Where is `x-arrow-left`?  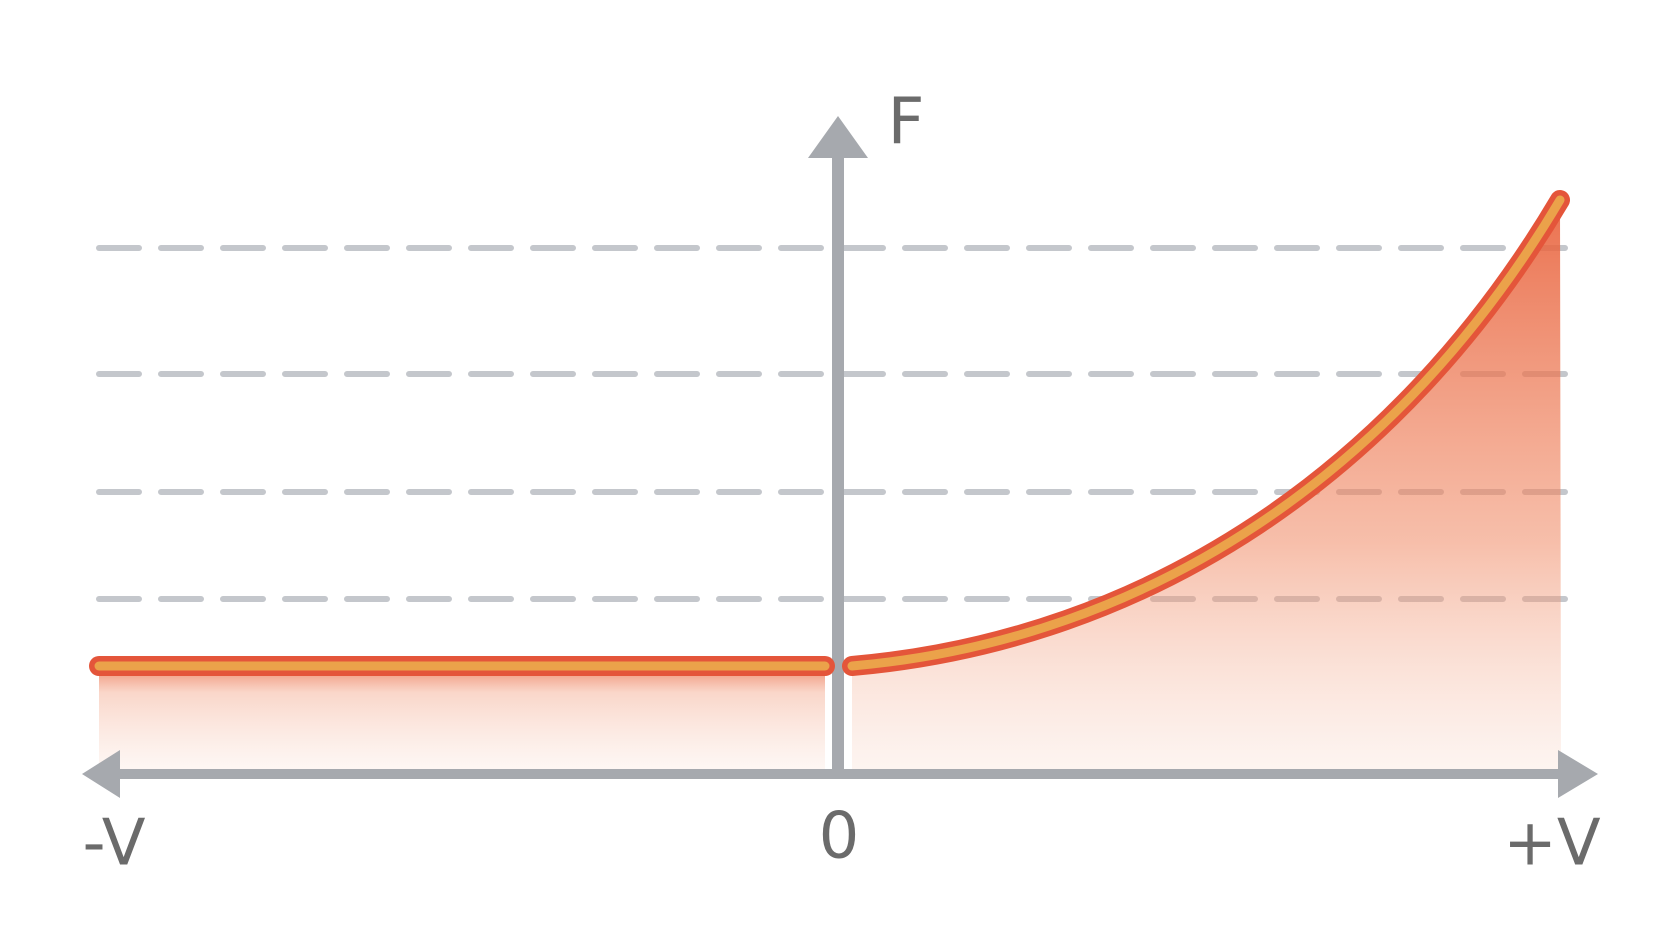
x-arrow-left is located at coordinates (101, 774).